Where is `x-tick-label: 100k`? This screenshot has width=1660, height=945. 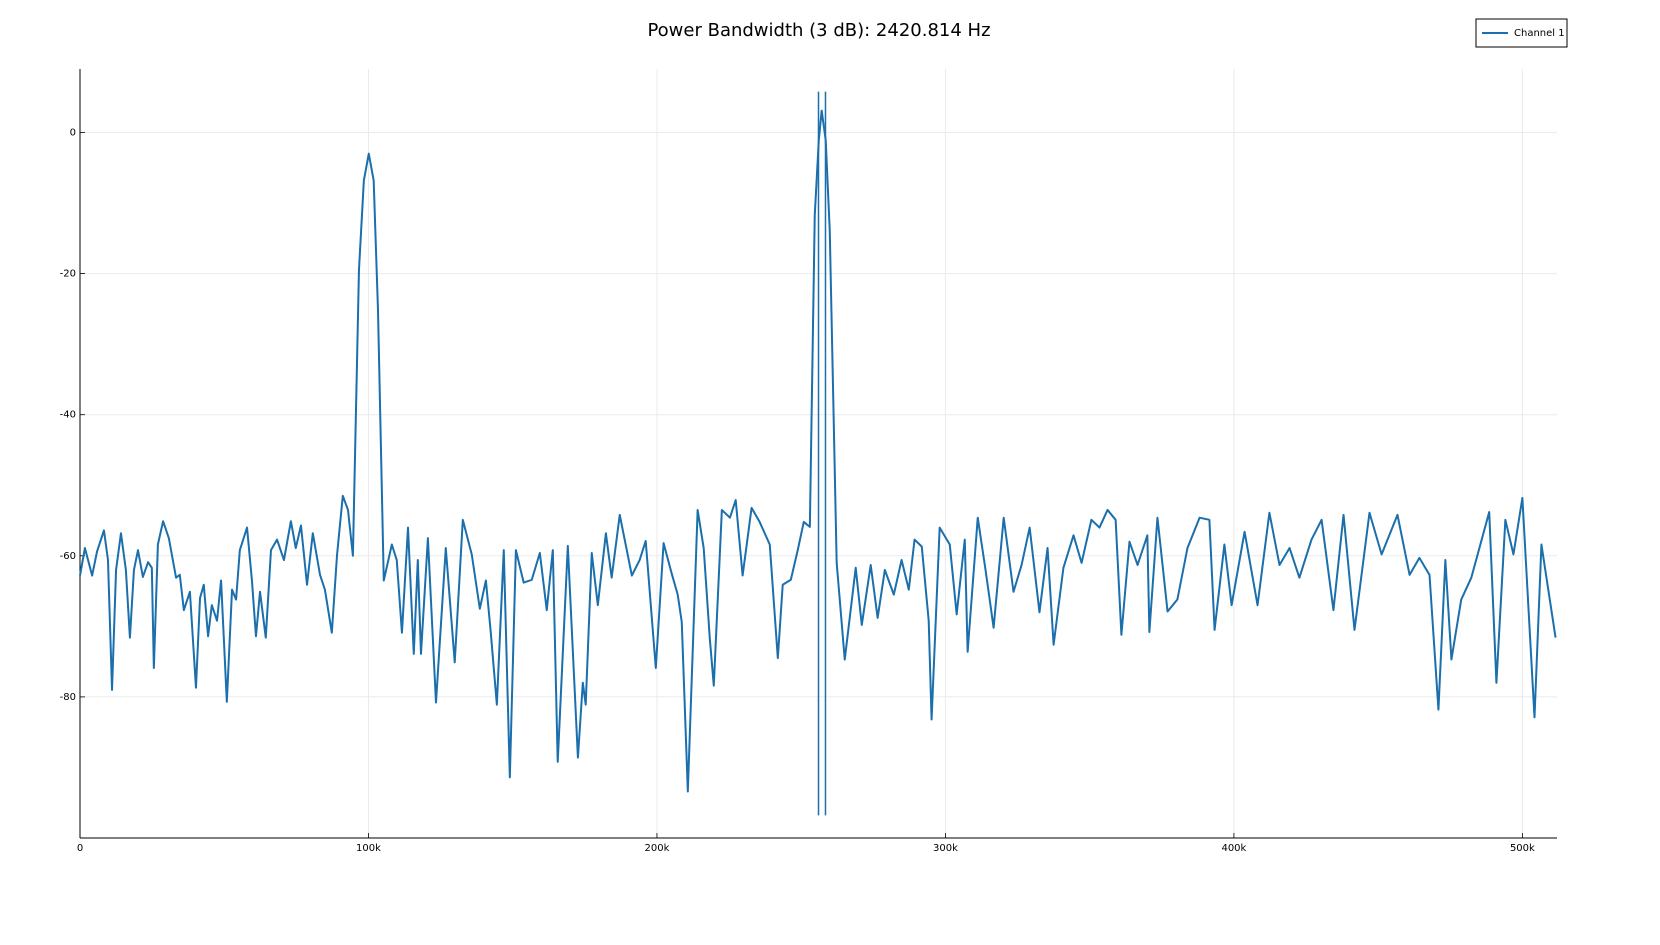
x-tick-label: 100k is located at coordinates (368, 848).